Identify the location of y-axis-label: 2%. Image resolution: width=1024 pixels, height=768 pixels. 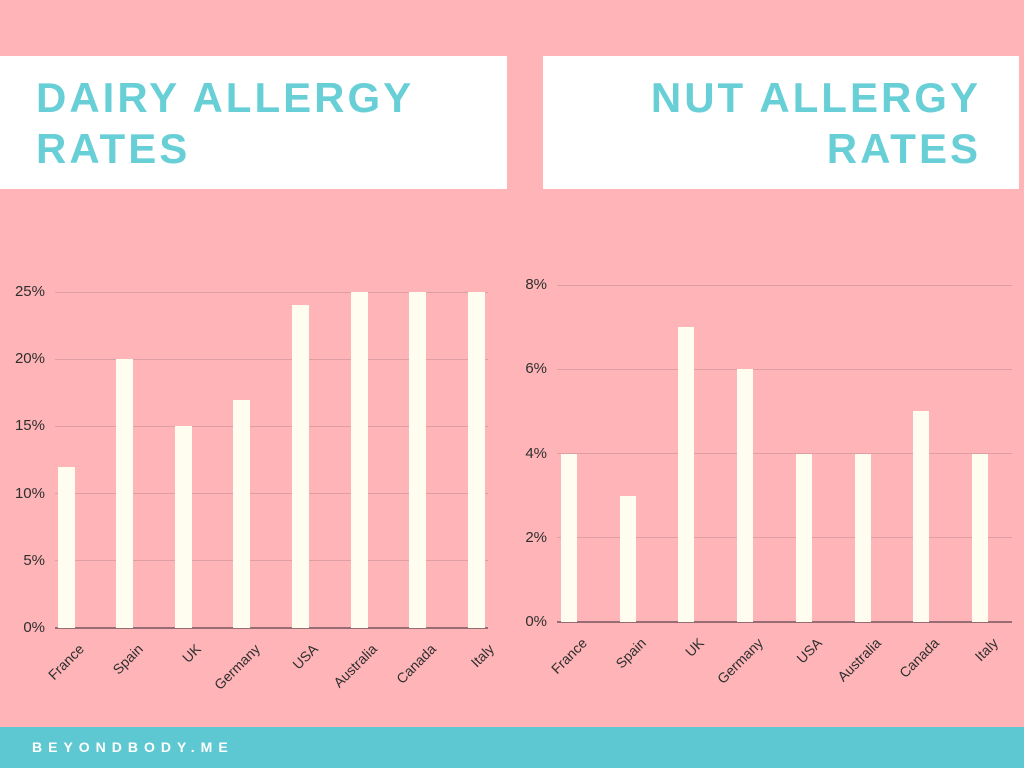
(536, 537).